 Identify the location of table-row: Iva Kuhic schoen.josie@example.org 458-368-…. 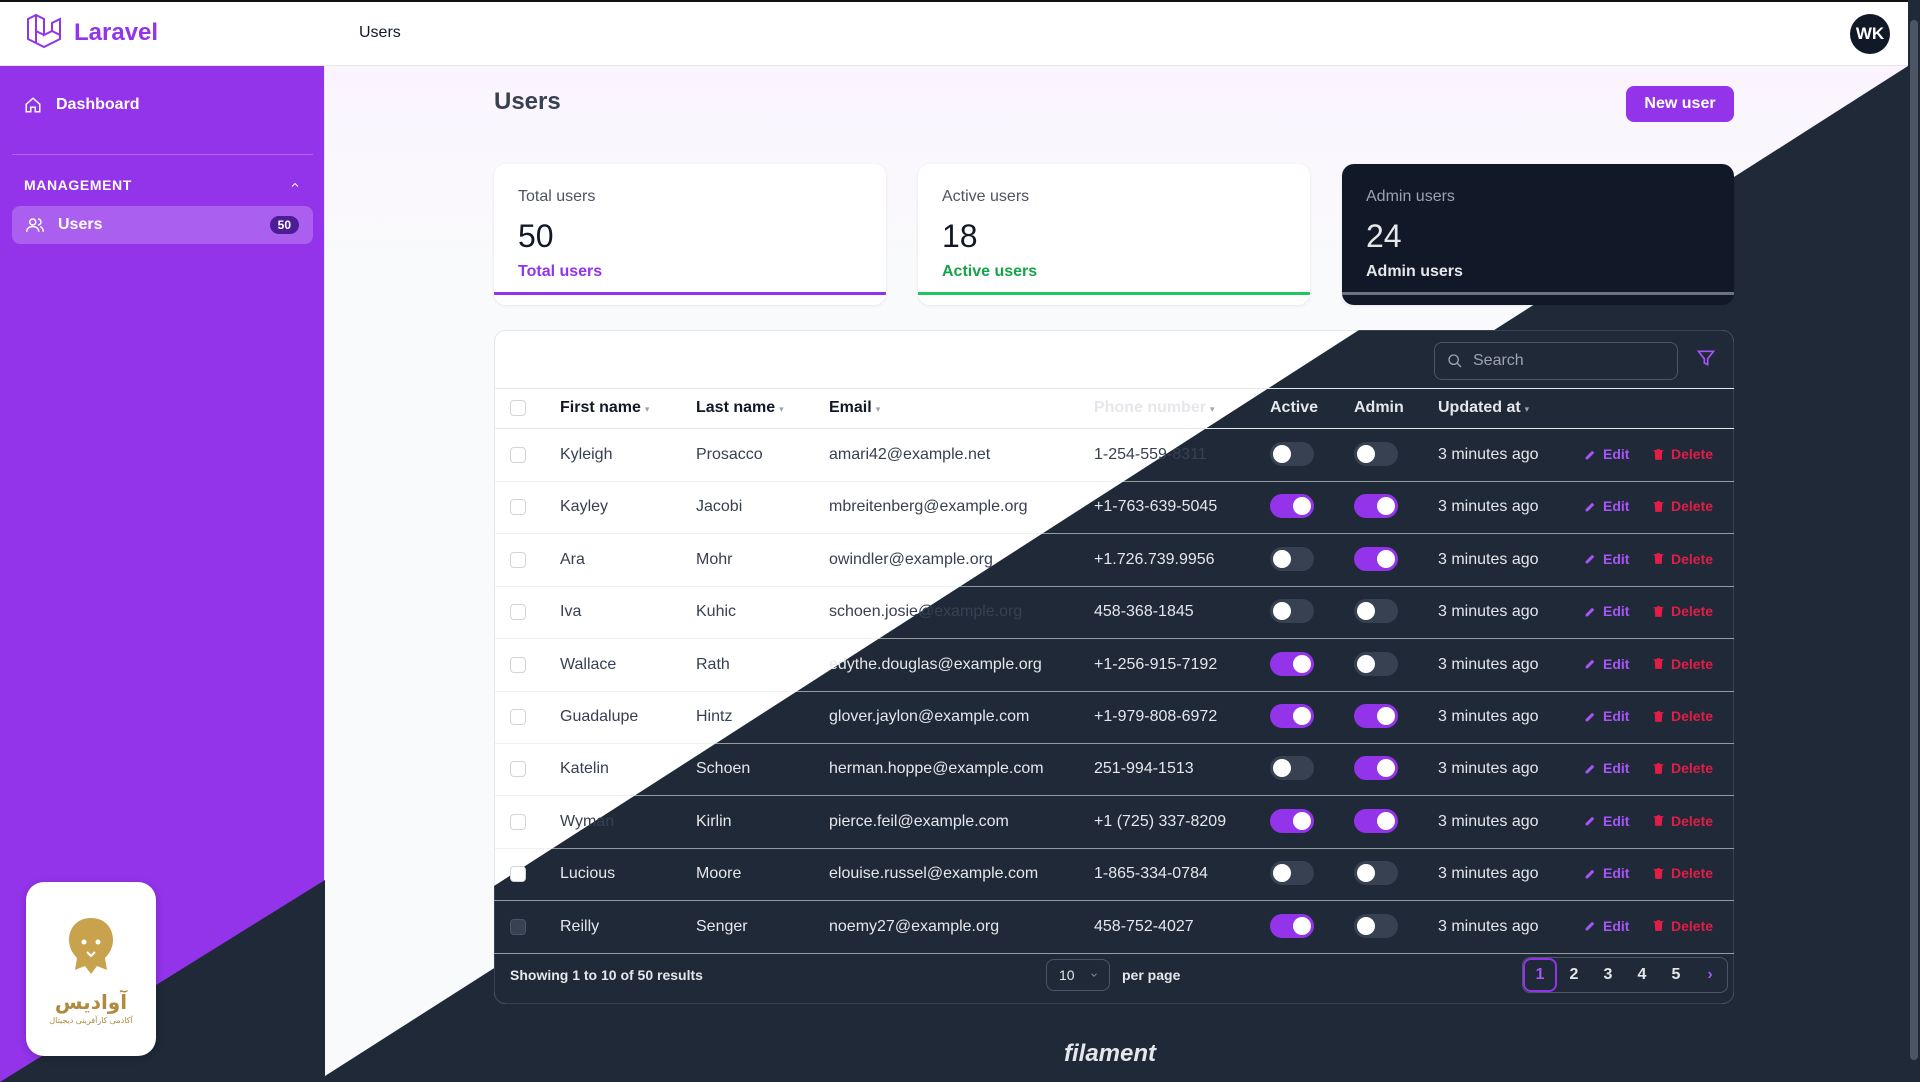
(1114, 612).